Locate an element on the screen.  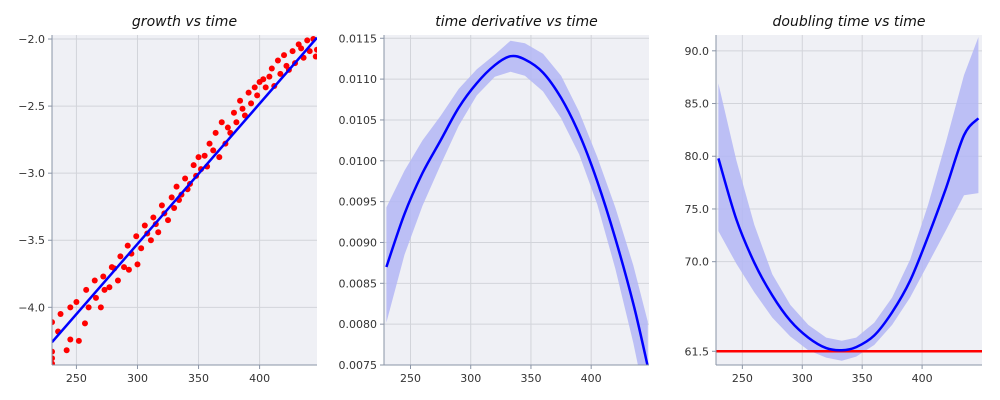
y-tick-label: 0.0110 is located at coordinates (358, 79).